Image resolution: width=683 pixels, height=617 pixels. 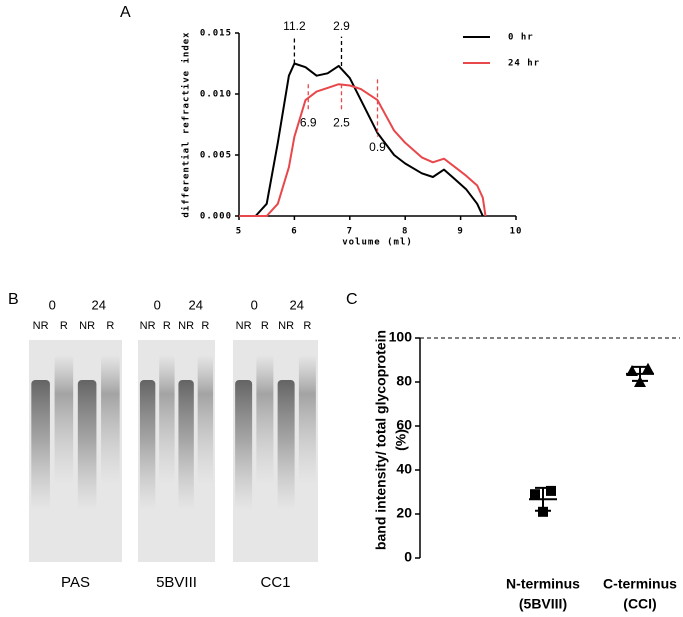 I want to click on annotation: 2.9, so click(x=341, y=26).